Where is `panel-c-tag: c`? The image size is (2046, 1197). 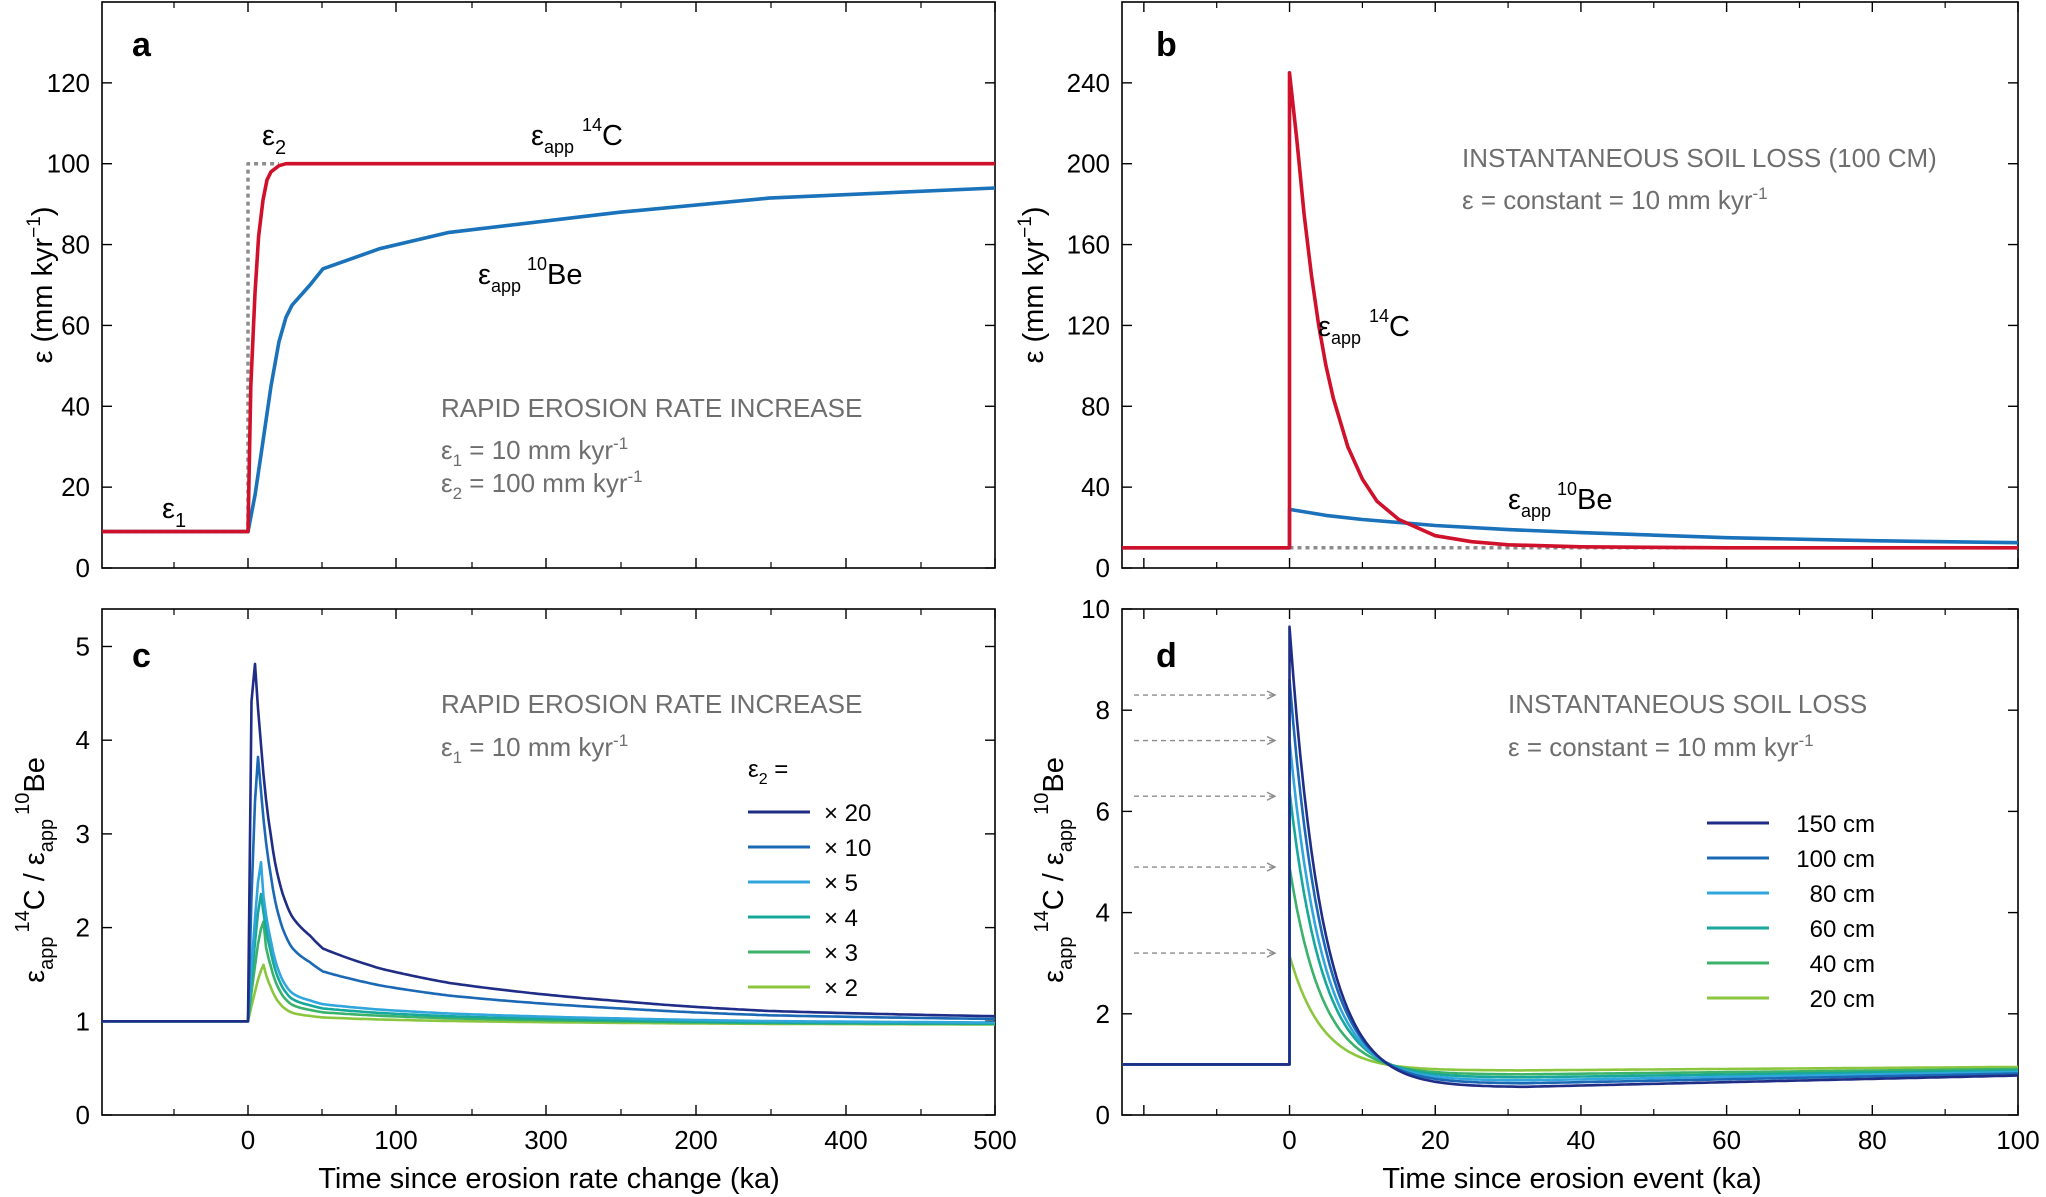 panel-c-tag: c is located at coordinates (141, 656).